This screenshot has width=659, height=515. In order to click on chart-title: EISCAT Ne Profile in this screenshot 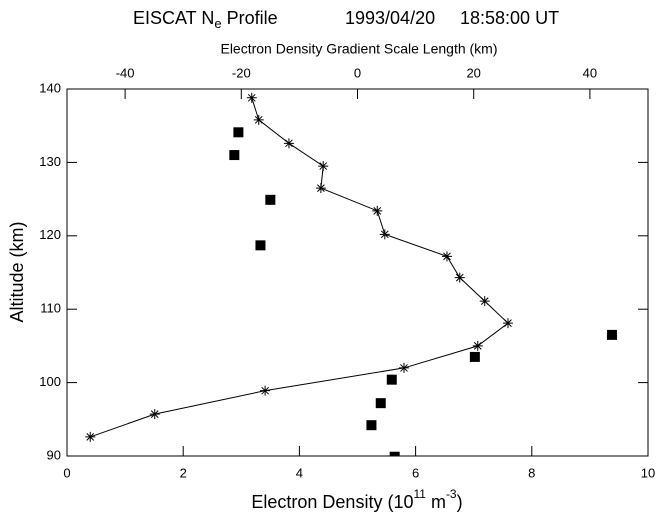, I will do `click(205, 20)`.